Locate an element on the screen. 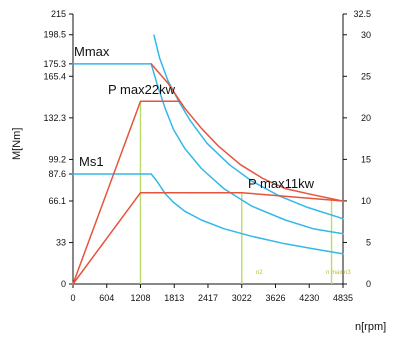  annotation-small-right: n max n3 is located at coordinates (338, 273).